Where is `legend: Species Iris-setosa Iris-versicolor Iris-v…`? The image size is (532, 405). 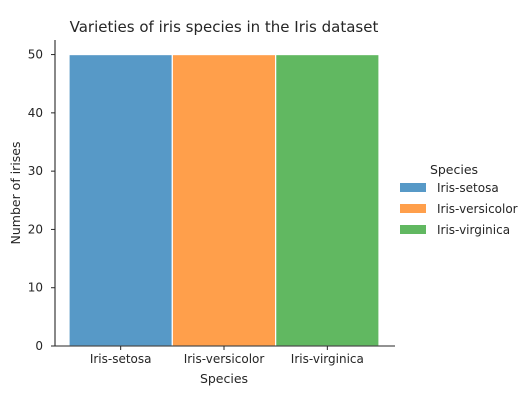
legend: Species Iris-setosa Iris-versicolor Iris-v… is located at coordinates (459, 199).